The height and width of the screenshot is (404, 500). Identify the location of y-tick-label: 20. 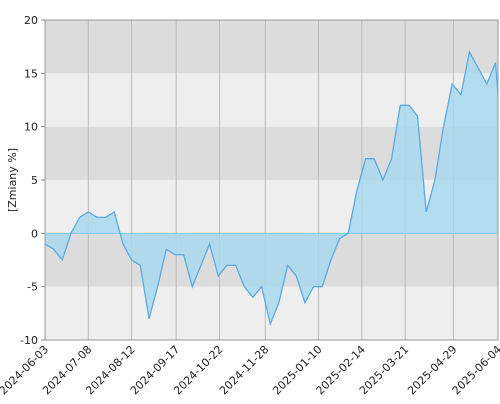
(31, 20).